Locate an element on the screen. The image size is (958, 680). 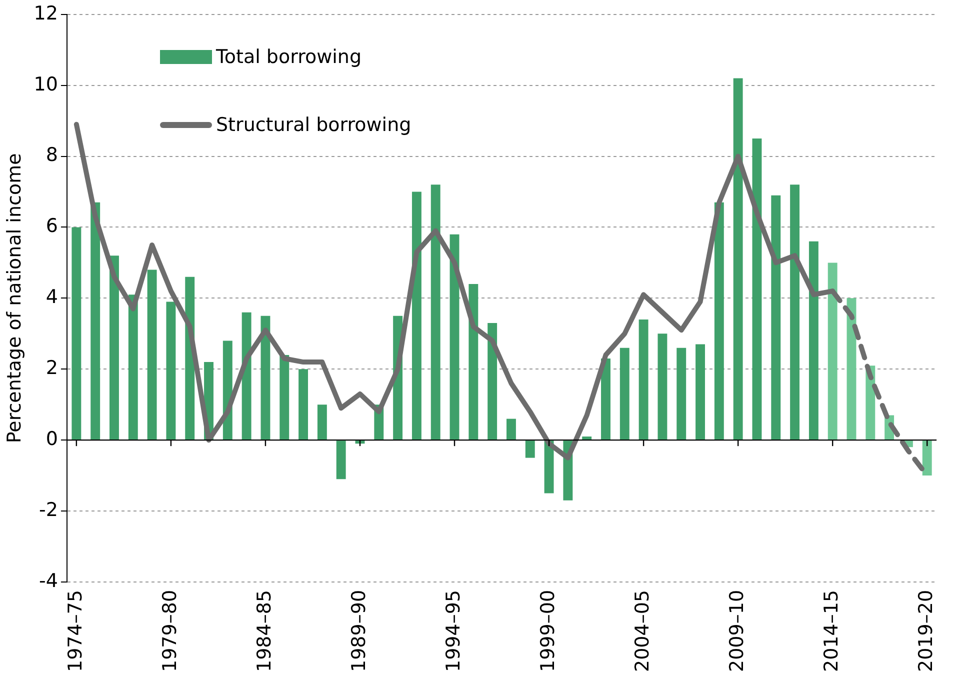
y-axis-title: Percentage of national income is located at coordinates (14, 298).